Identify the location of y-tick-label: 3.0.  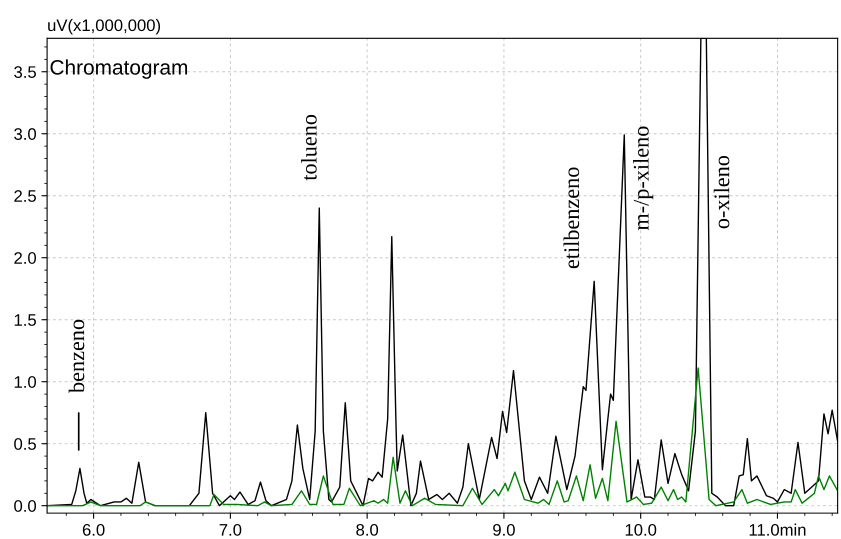
(25, 134).